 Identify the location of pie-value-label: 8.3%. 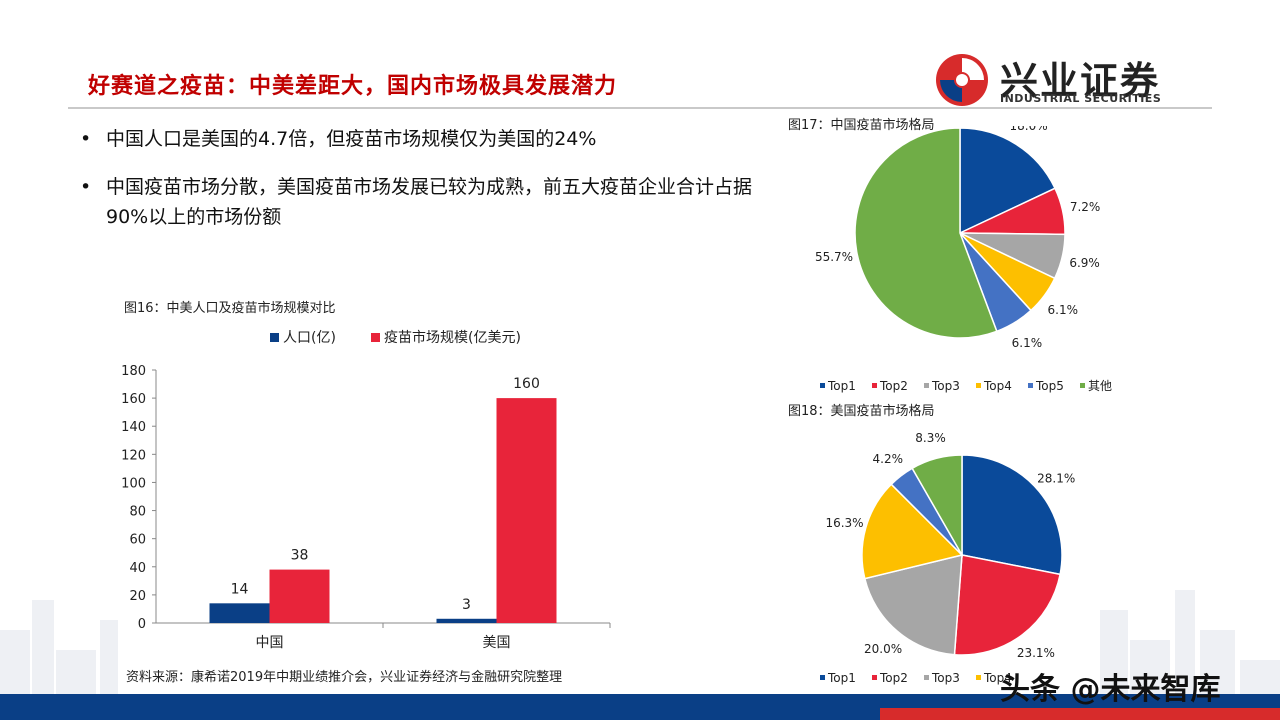
(930, 438).